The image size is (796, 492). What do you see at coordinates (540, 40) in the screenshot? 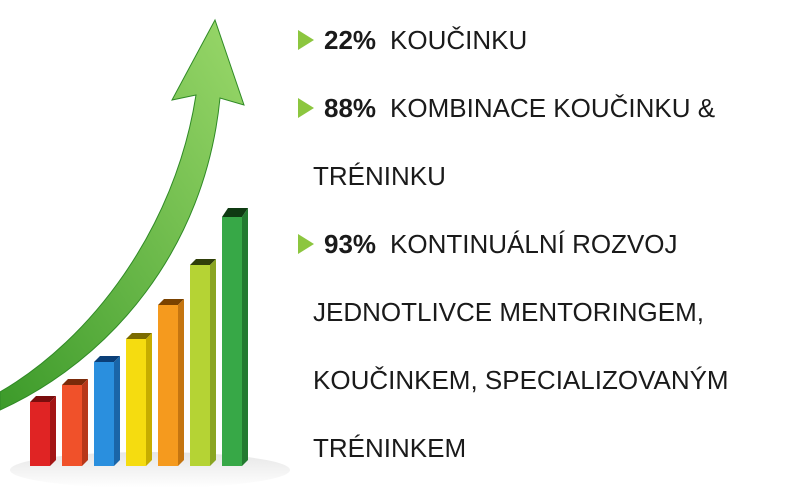
I see `bullet-item: 22% KOUČINKU` at bounding box center [540, 40].